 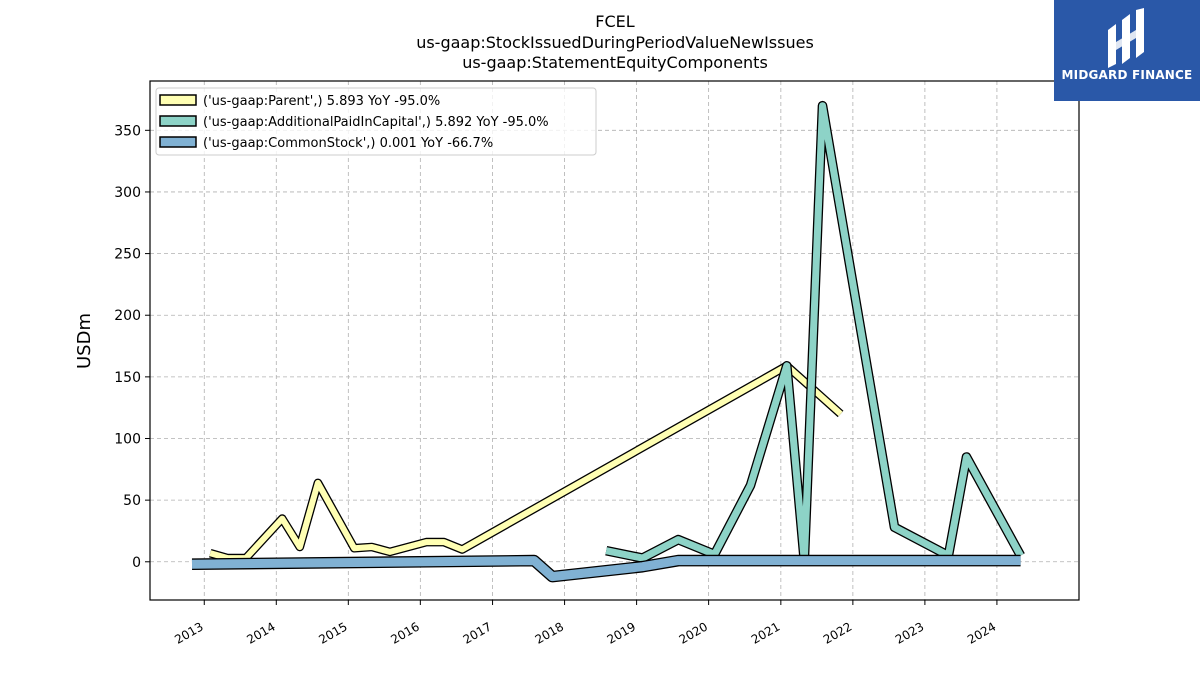 What do you see at coordinates (477, 632) in the screenshot?
I see `x-tick-label: 2017` at bounding box center [477, 632].